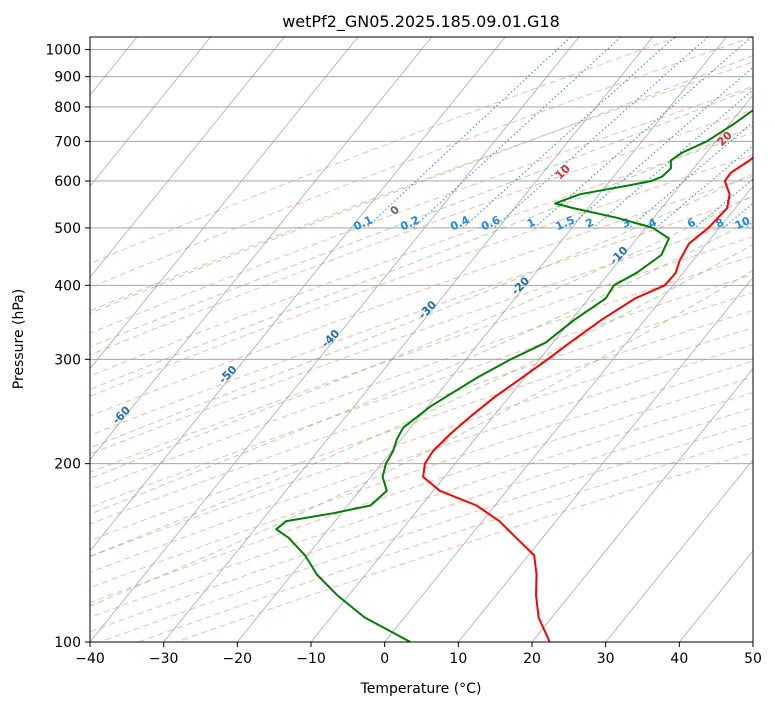 This screenshot has height=708, width=775. What do you see at coordinates (421, 689) in the screenshot?
I see `x-axis-title: Temperature (°C)` at bounding box center [421, 689].